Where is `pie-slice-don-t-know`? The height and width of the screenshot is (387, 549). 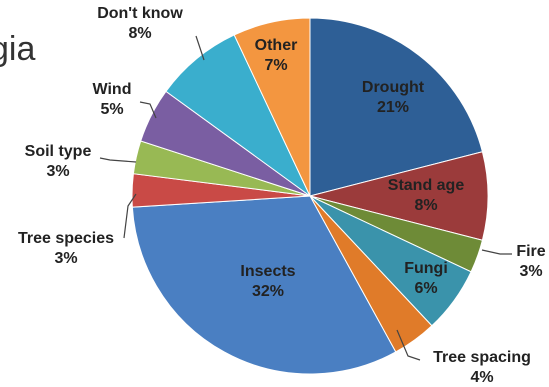
pie-slice-don-t-know is located at coordinates (238, 115).